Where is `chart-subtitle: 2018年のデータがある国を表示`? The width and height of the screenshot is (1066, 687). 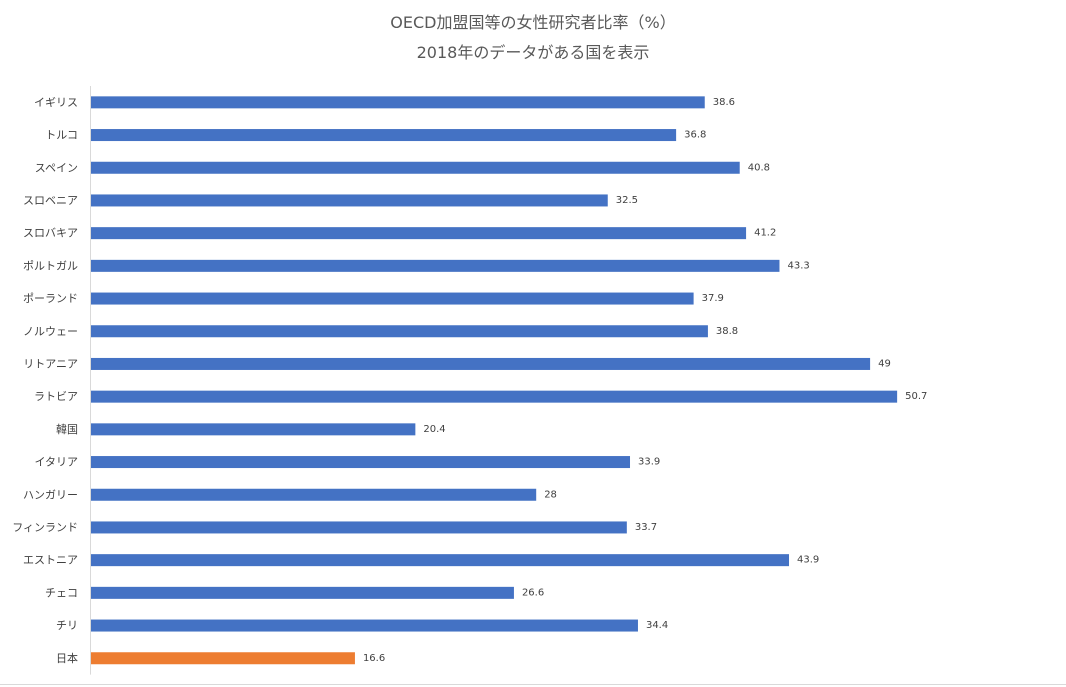 chart-subtitle: 2018年のデータがある国を表示 is located at coordinates (533, 52).